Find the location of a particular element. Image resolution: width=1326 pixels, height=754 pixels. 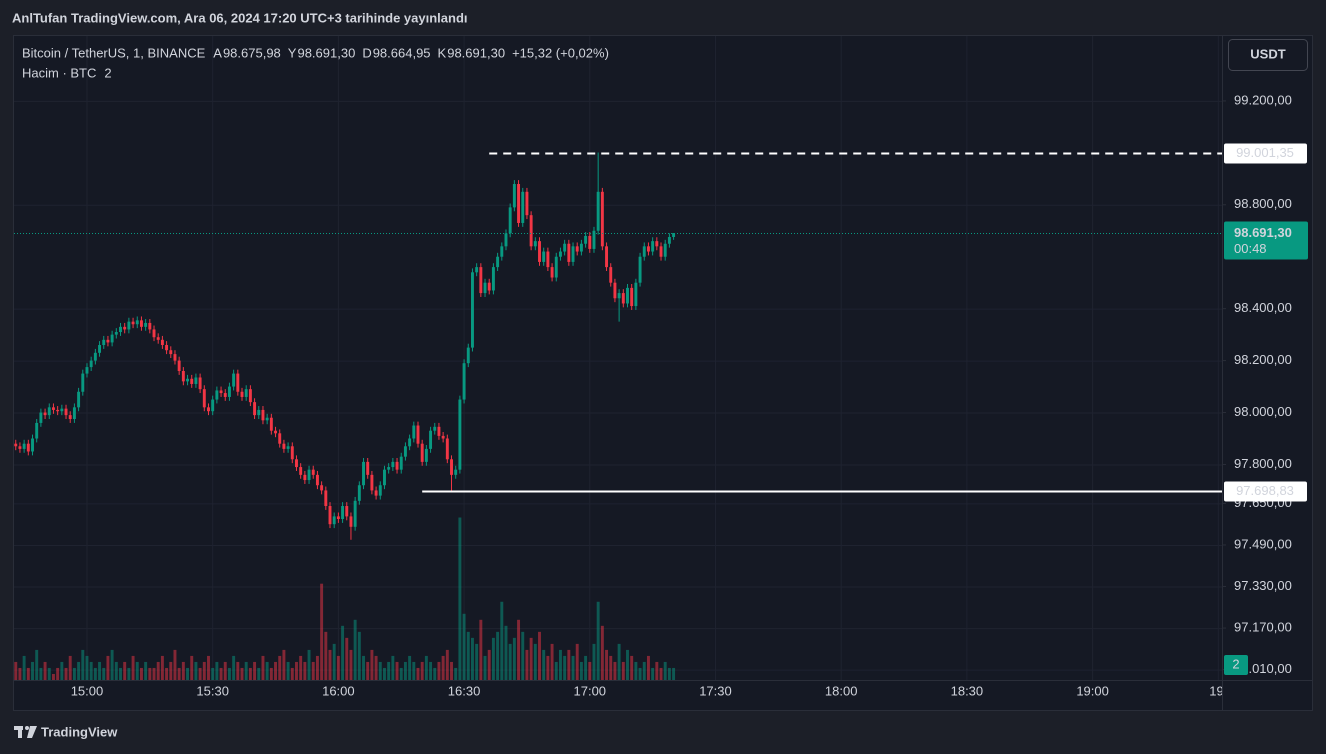

y-tick-label: 97.330,00 is located at coordinates (1263, 585).